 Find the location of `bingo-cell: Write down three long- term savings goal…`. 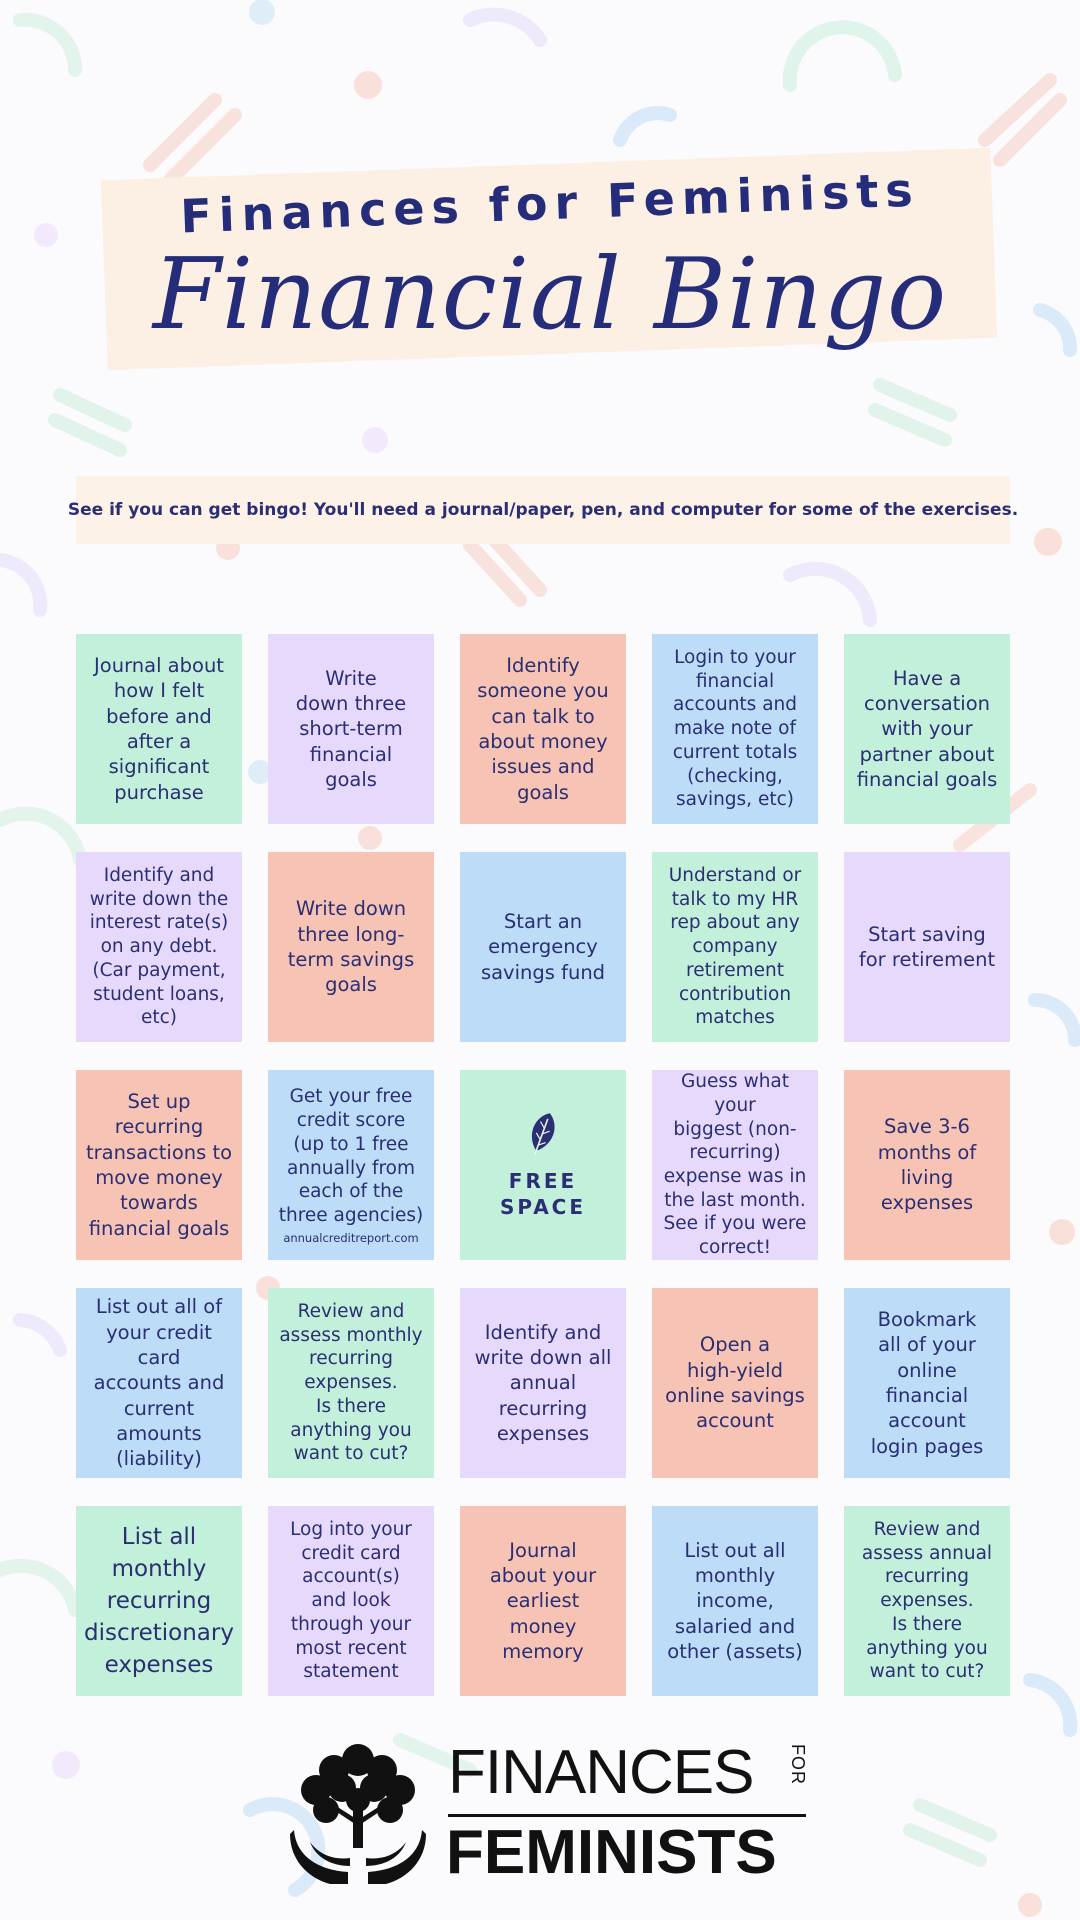

bingo-cell: Write down three long- term savings goal… is located at coordinates (351, 947).